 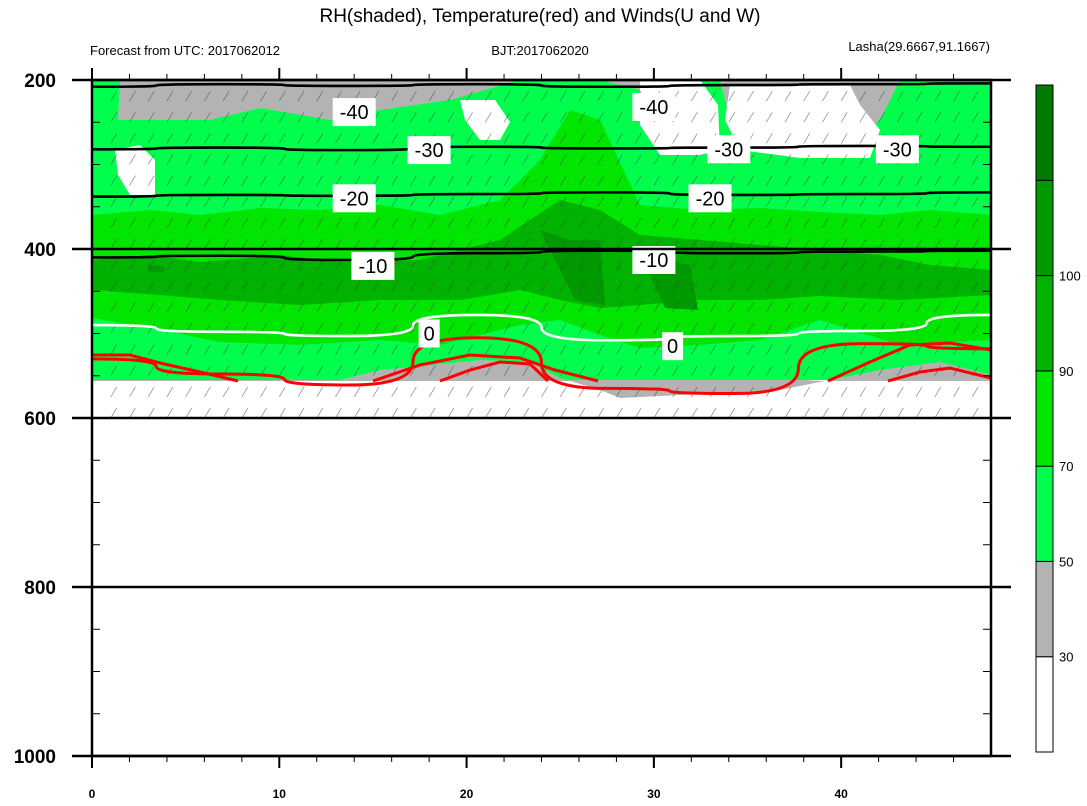 I want to click on y-tick-label: 1000, so click(x=35, y=757).